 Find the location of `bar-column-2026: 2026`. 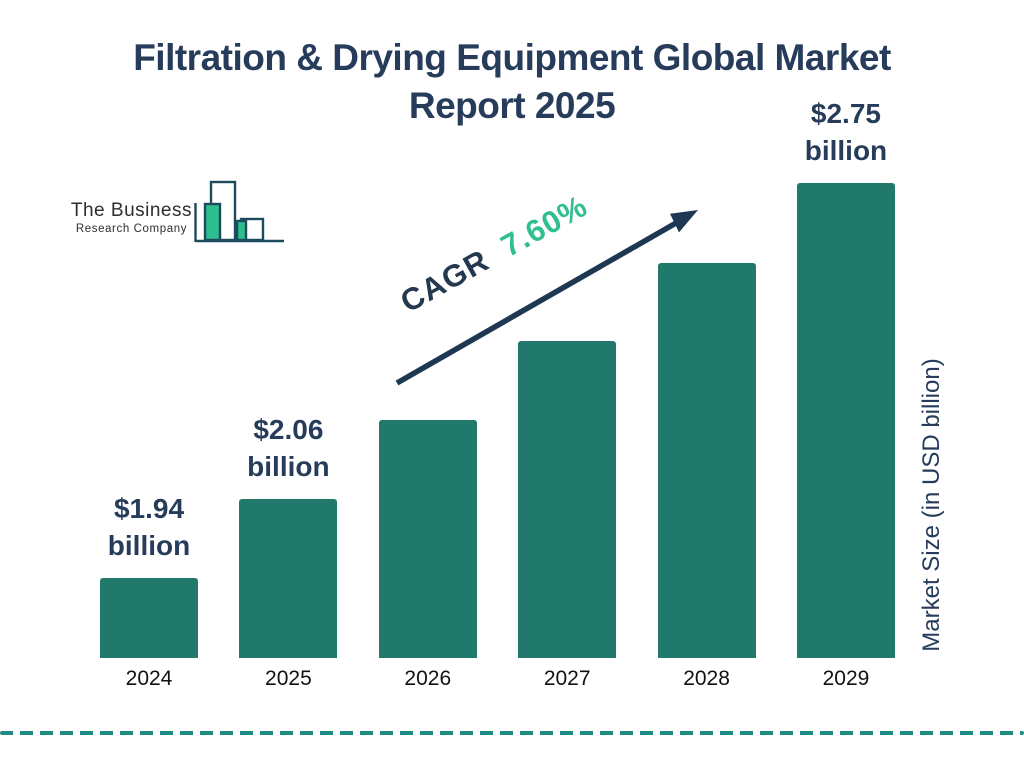

bar-column-2026: 2026 is located at coordinates (427, 384).